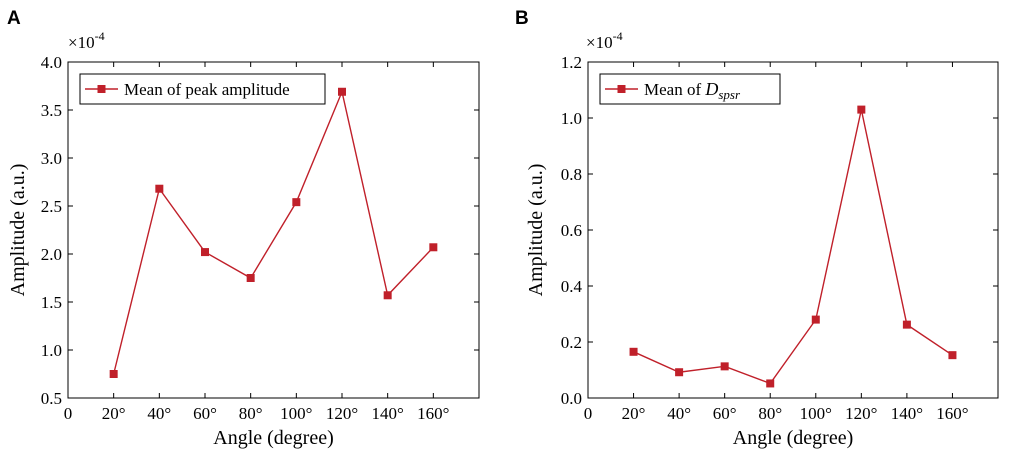 Image resolution: width=1013 pixels, height=459 pixels. Describe the element at coordinates (674, 89) in the screenshot. I see `legend-label-part: Mean of` at that location.